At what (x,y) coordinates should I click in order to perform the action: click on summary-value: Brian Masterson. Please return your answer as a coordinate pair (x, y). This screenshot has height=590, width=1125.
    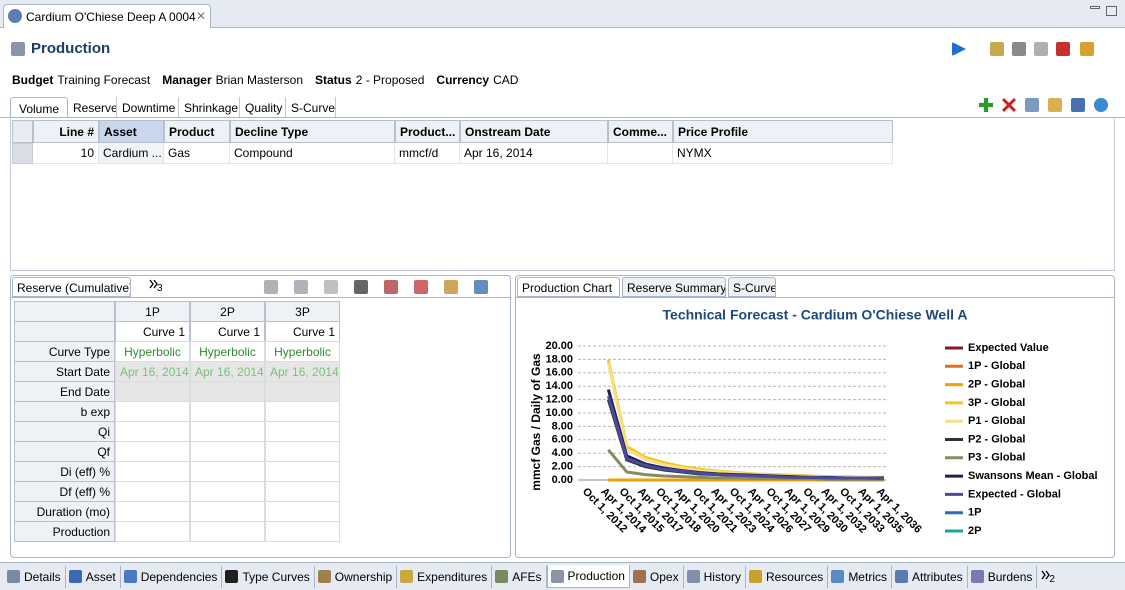
    Looking at the image, I should click on (259, 80).